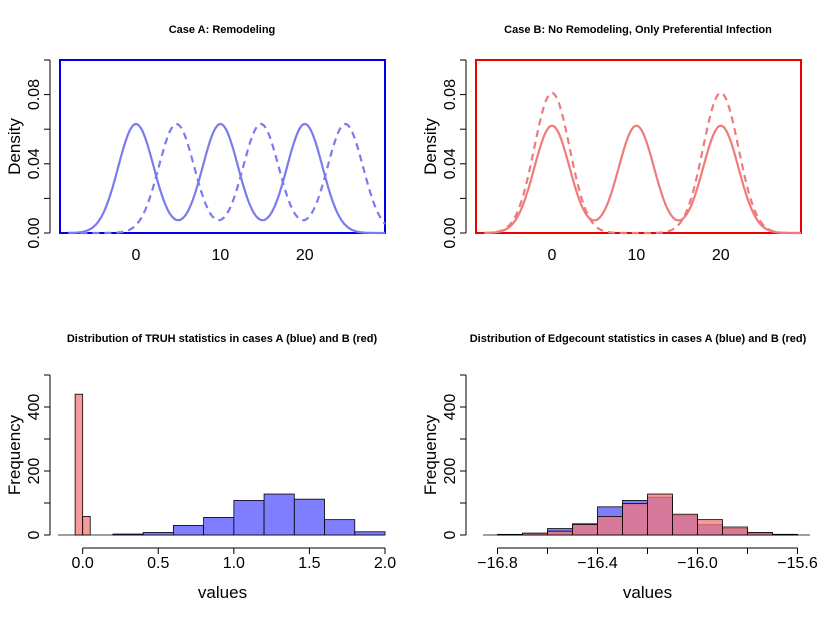 Image resolution: width=830 pixels, height=617 pixels. I want to click on x-tick-label: −16.0, so click(697, 563).